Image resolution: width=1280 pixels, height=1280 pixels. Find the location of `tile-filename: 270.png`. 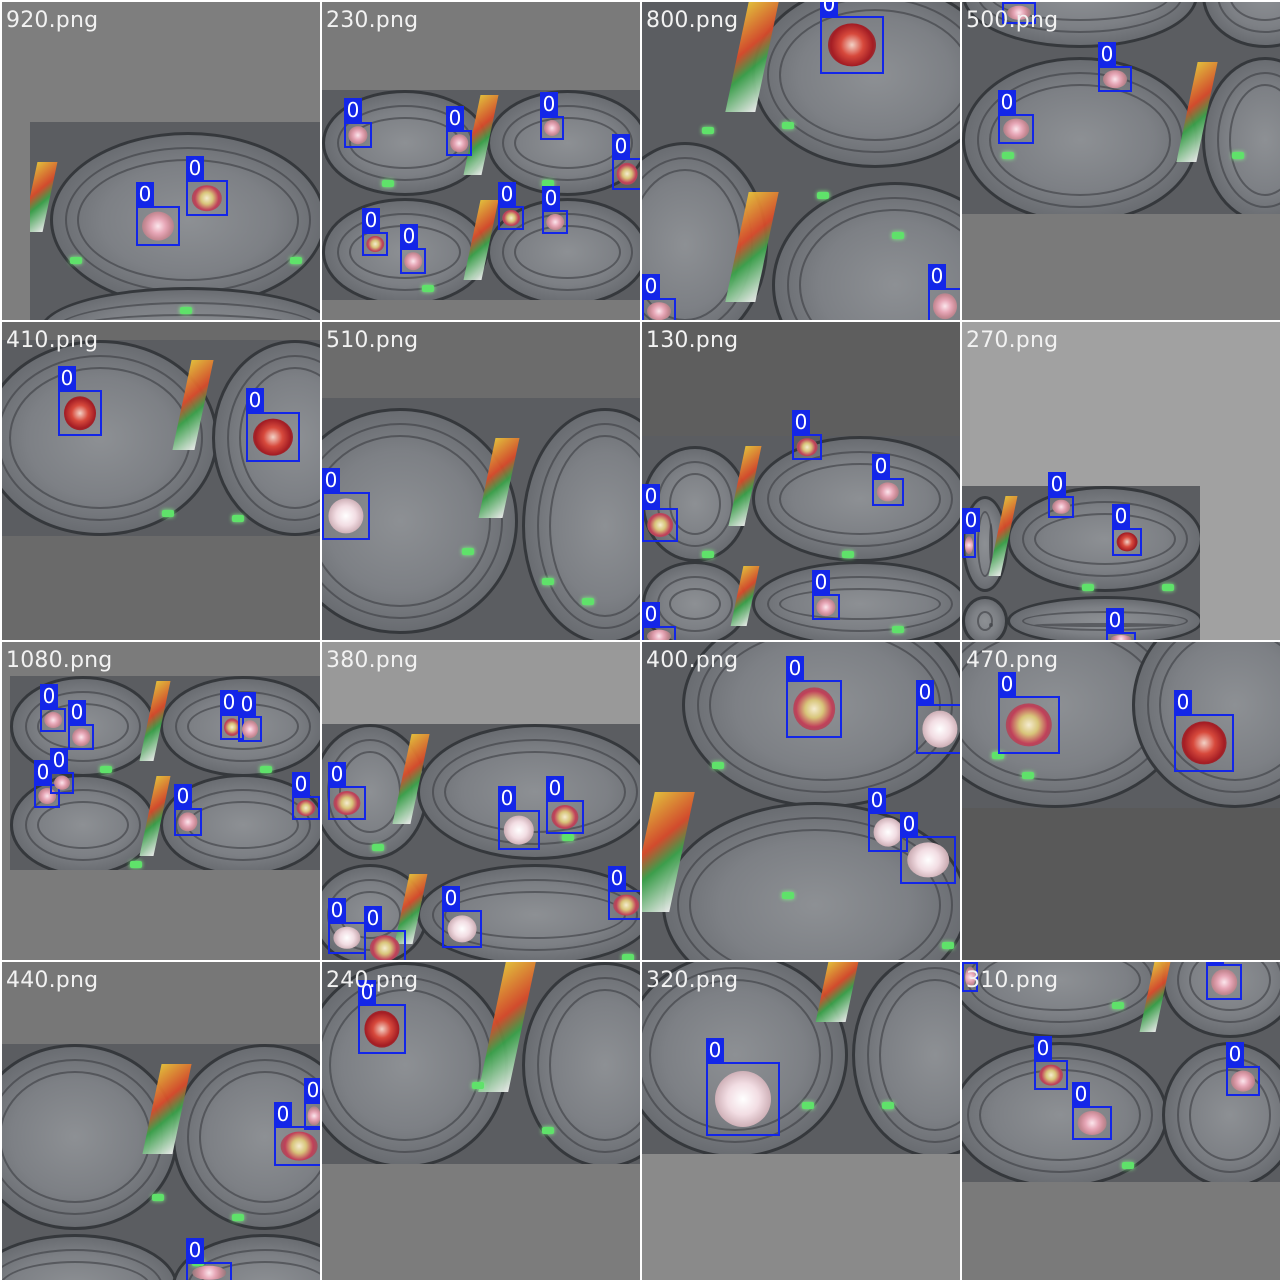

tile-filename: 270.png is located at coordinates (1012, 340).